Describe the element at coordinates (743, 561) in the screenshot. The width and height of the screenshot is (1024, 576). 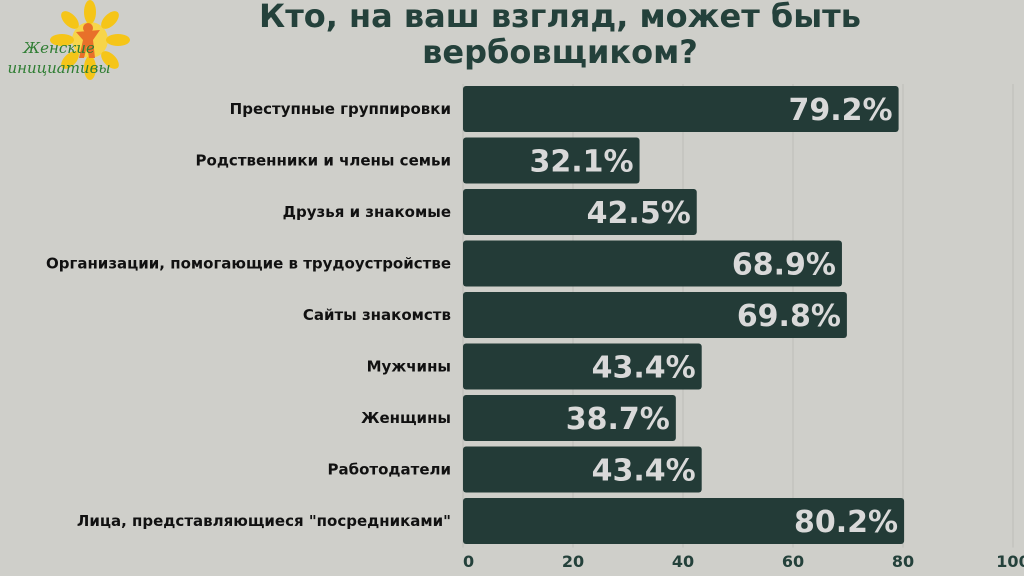
I see `x-axis-ticks: 0 20 40 60 80 100` at that location.